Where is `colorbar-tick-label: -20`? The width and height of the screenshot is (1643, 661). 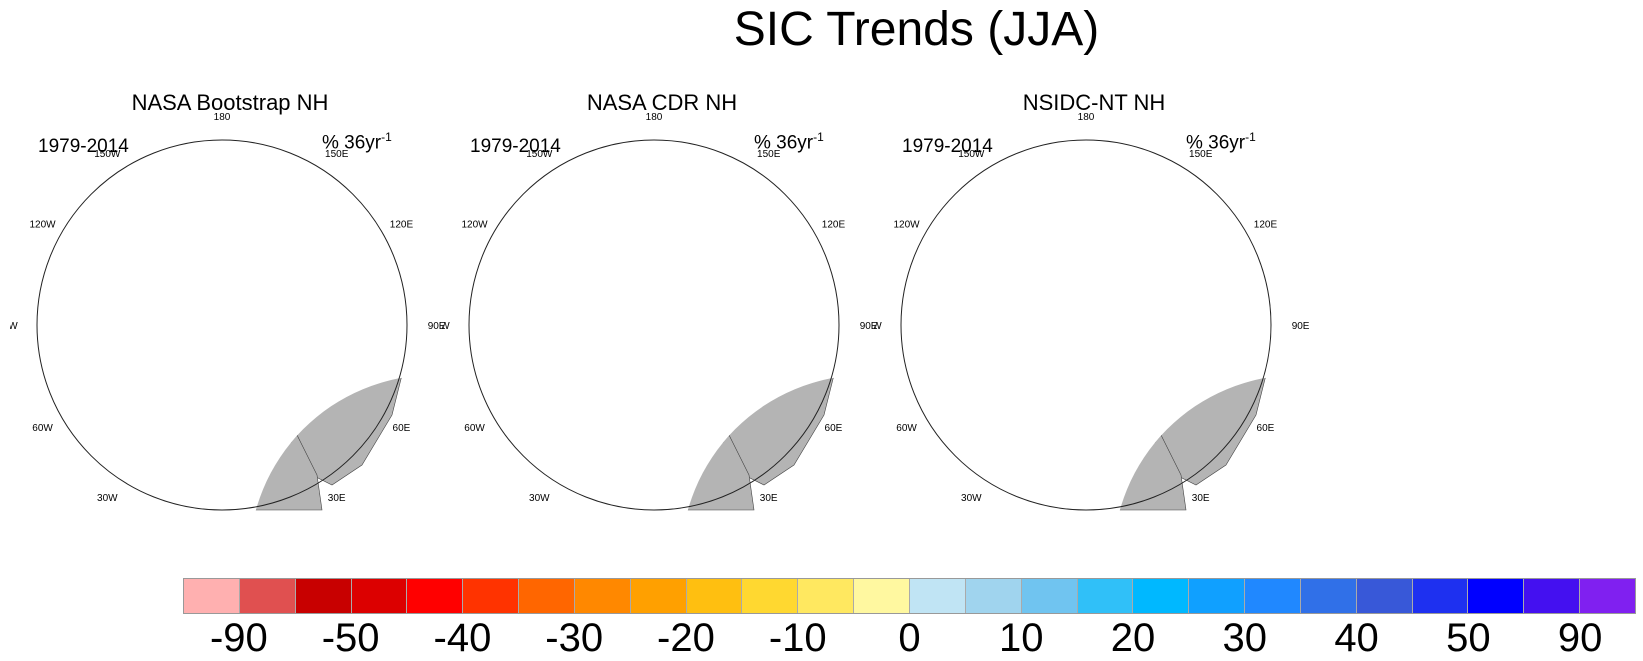 colorbar-tick-label: -20 is located at coordinates (686, 638).